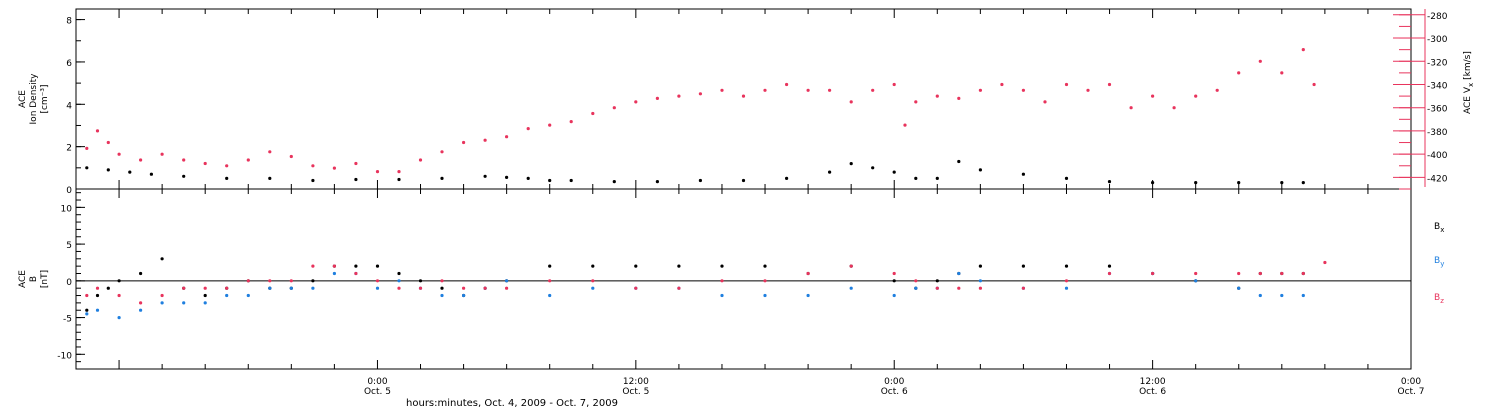 The width and height of the screenshot is (1500, 410). What do you see at coordinates (894, 382) in the screenshot?
I see `x-tick-label: 0:00` at bounding box center [894, 382].